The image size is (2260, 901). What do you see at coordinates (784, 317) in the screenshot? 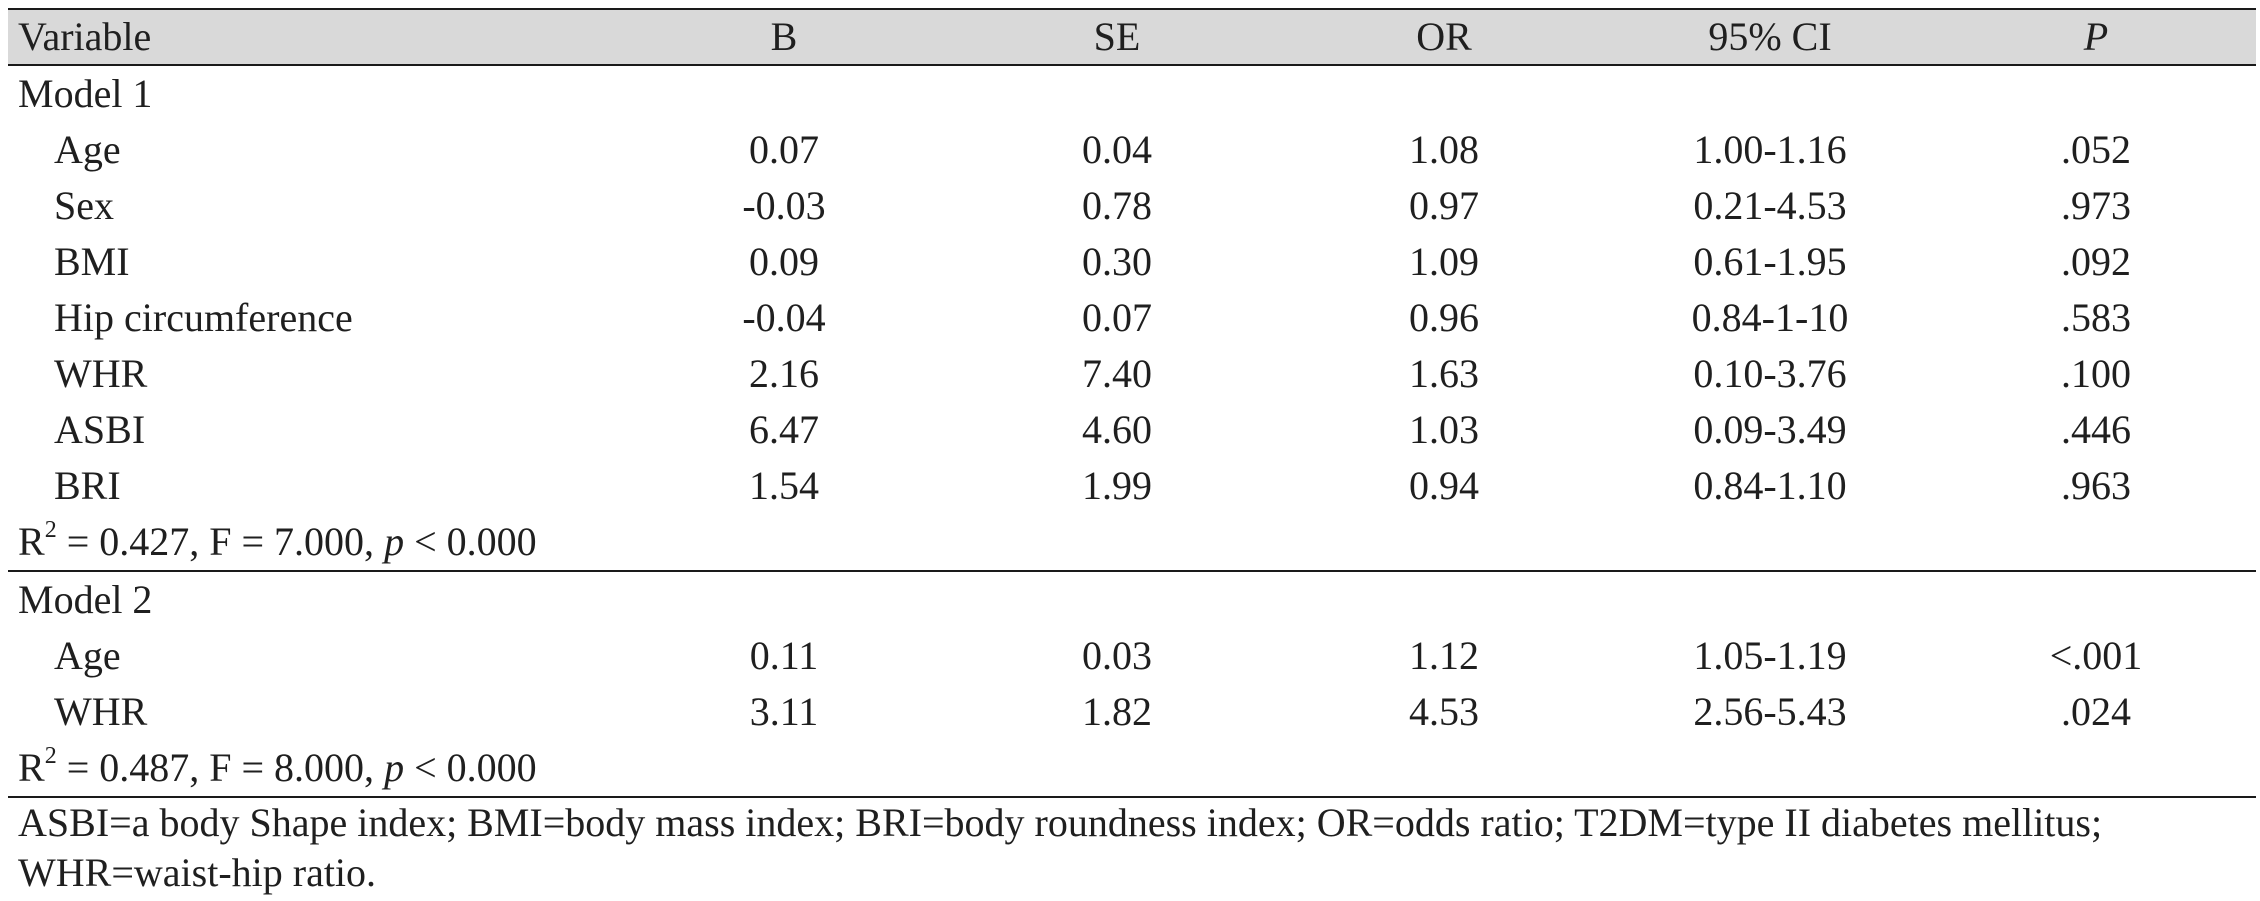
I see `b-cell: -0.04` at bounding box center [784, 317].